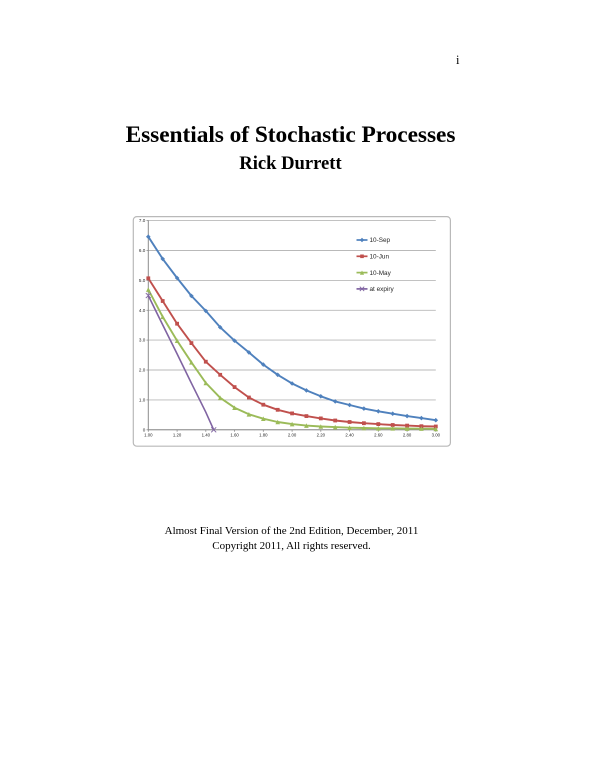 The image size is (600, 776). What do you see at coordinates (381, 273) in the screenshot?
I see `svg-text: 10-May` at bounding box center [381, 273].